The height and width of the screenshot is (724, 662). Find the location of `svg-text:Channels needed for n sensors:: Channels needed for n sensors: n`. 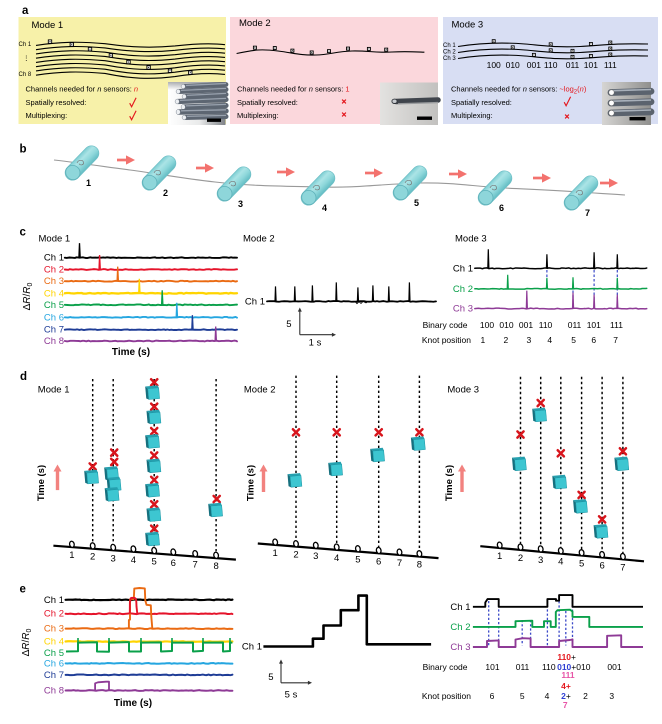

svg-text:Channels needed for n sensors:: Channels needed for n sensors: n is located at coordinates (82, 89).